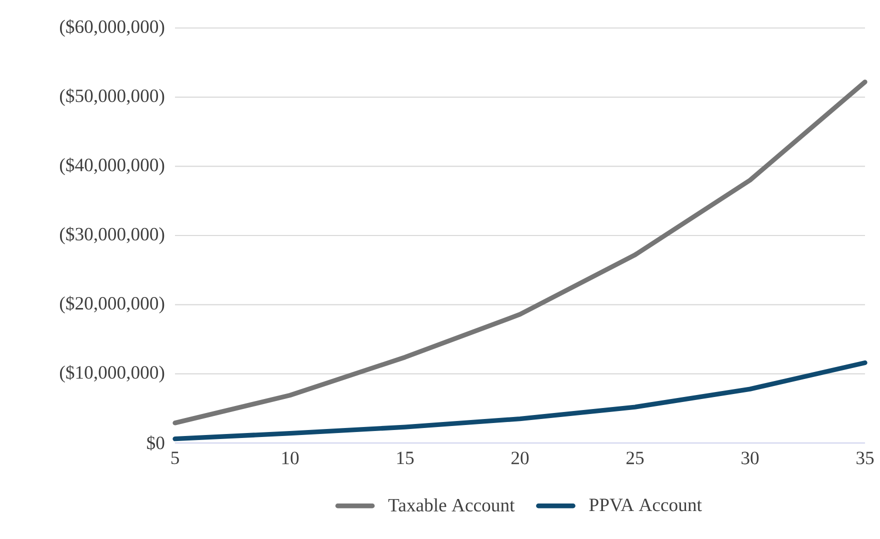 The height and width of the screenshot is (539, 880). I want to click on y-tick-label: ($60,000,000), so click(112, 28).